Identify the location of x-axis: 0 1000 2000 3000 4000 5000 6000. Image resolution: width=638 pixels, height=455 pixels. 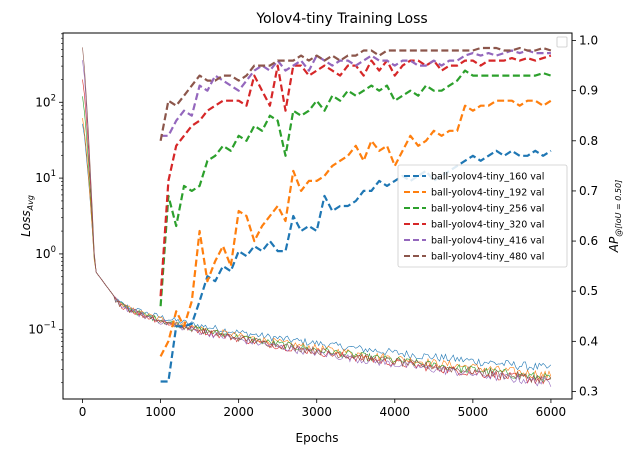
(322, 409).